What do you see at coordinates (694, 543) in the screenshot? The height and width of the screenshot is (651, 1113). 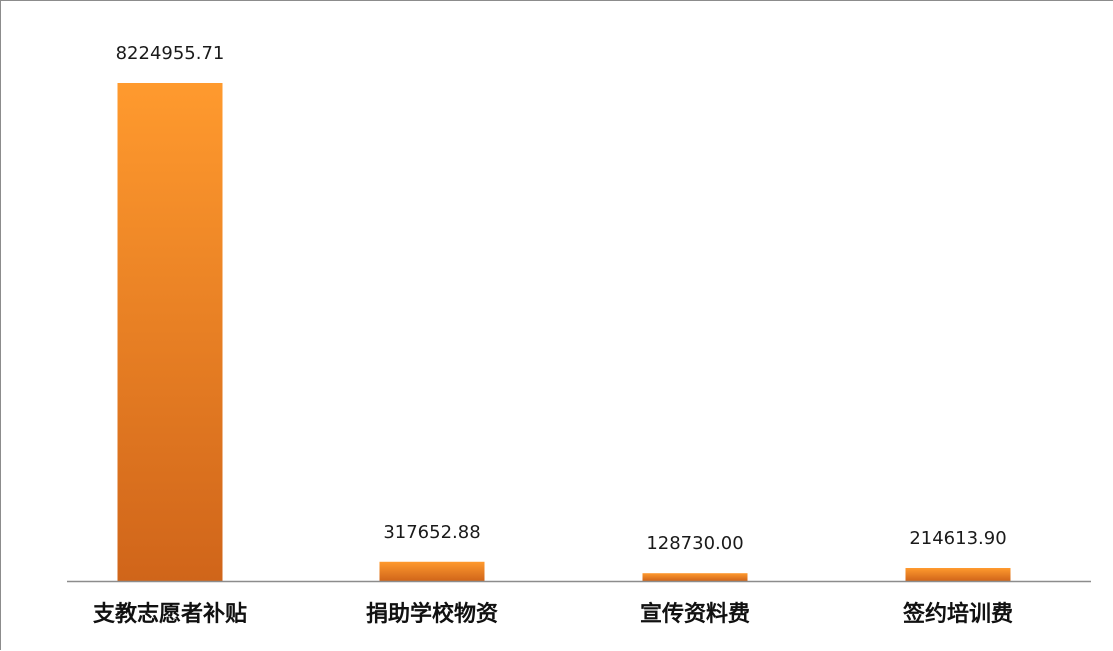 I see `data-label-3: 128730.00` at bounding box center [694, 543].